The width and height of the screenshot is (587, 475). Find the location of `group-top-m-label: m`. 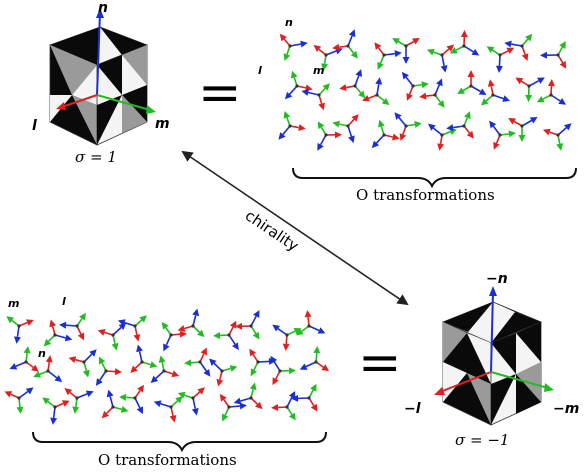

group-top-m-label: m is located at coordinates (318, 70).